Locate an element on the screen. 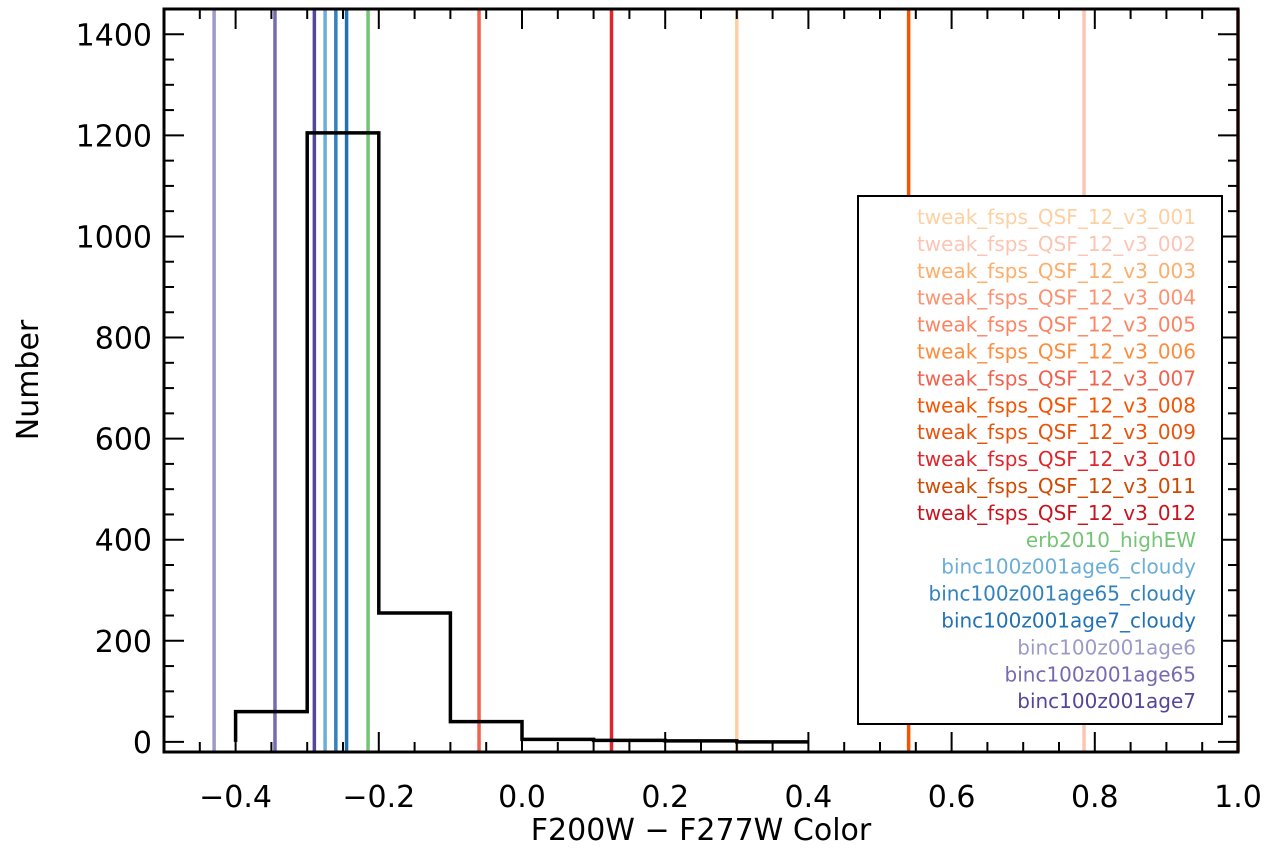 Image resolution: width=1274 pixels, height=856 pixels. legend-entry: tweak_fsps_QSF_12_v3_012 is located at coordinates (1056, 513).